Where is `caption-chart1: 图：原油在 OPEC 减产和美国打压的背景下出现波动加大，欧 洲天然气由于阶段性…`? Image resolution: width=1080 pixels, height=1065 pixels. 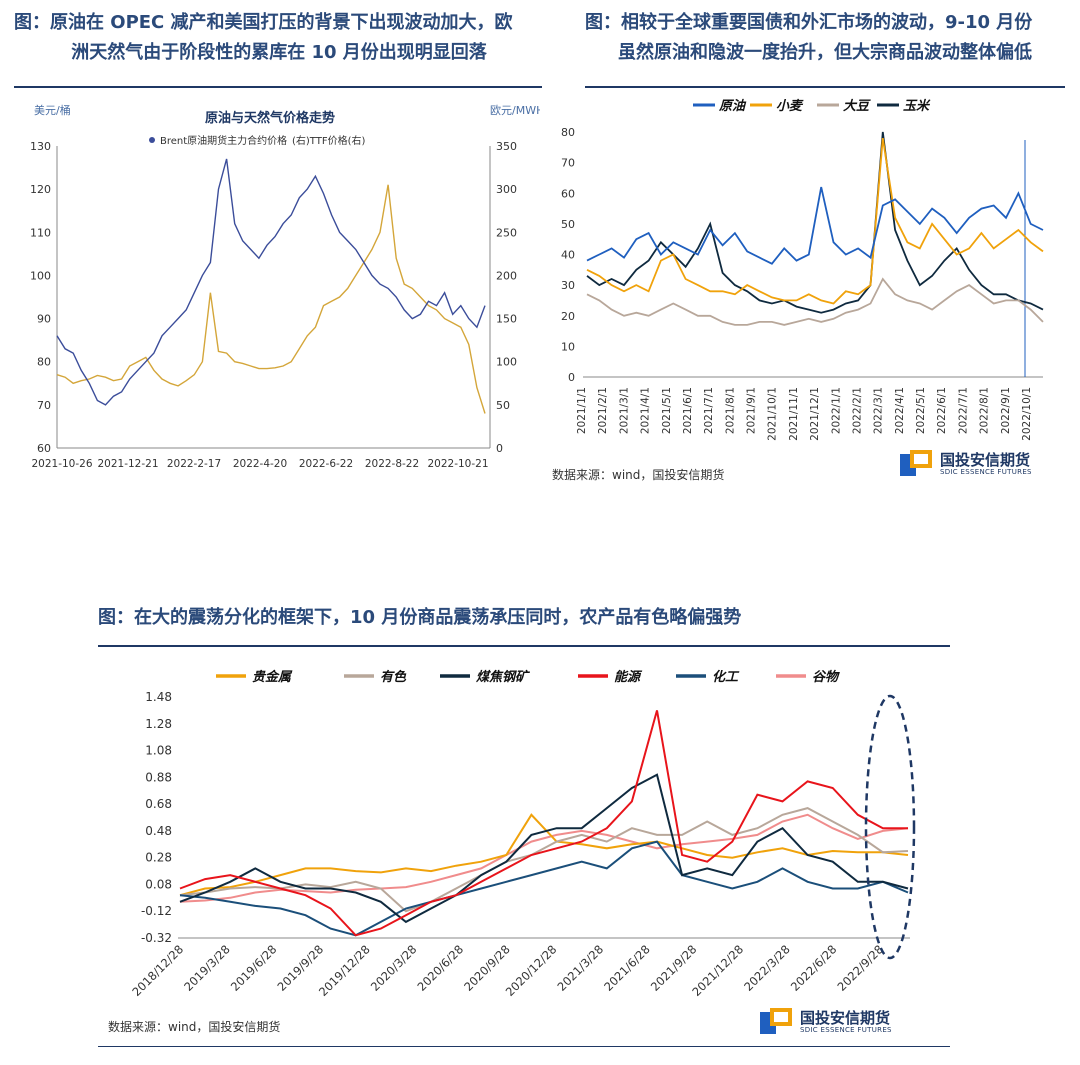 caption-chart1: 图：原油在 OPEC 减产和美国打压的背景下出现波动加大，欧 洲天然气由于阶段性… is located at coordinates (279, 38).